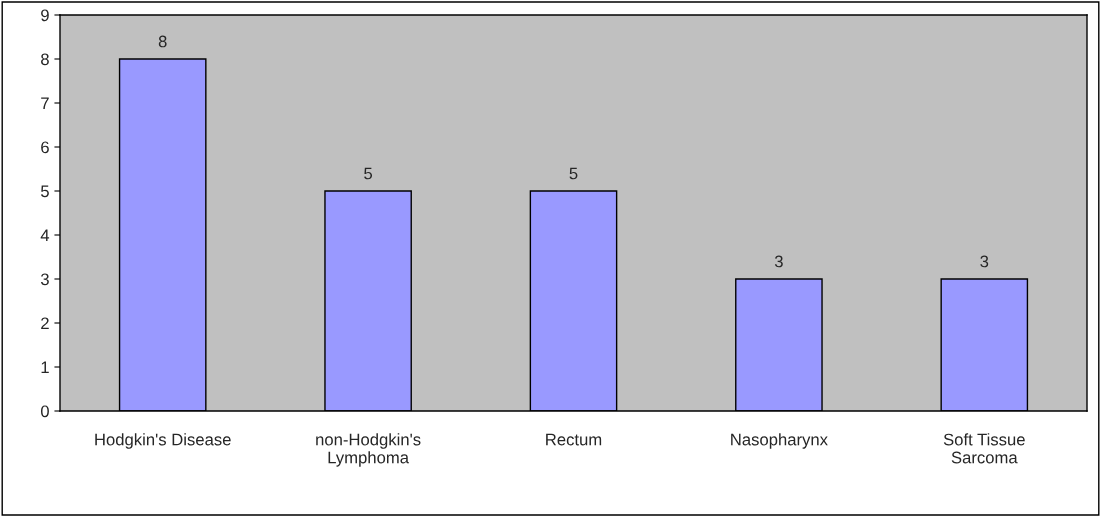 This screenshot has height=516, width=1101. I want to click on data-label: 8, so click(162, 41).